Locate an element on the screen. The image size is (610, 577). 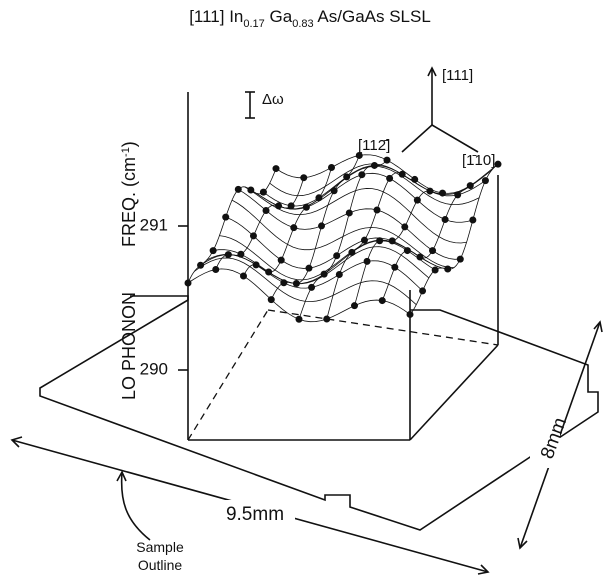
tick-label: 290 is located at coordinates (154, 368).